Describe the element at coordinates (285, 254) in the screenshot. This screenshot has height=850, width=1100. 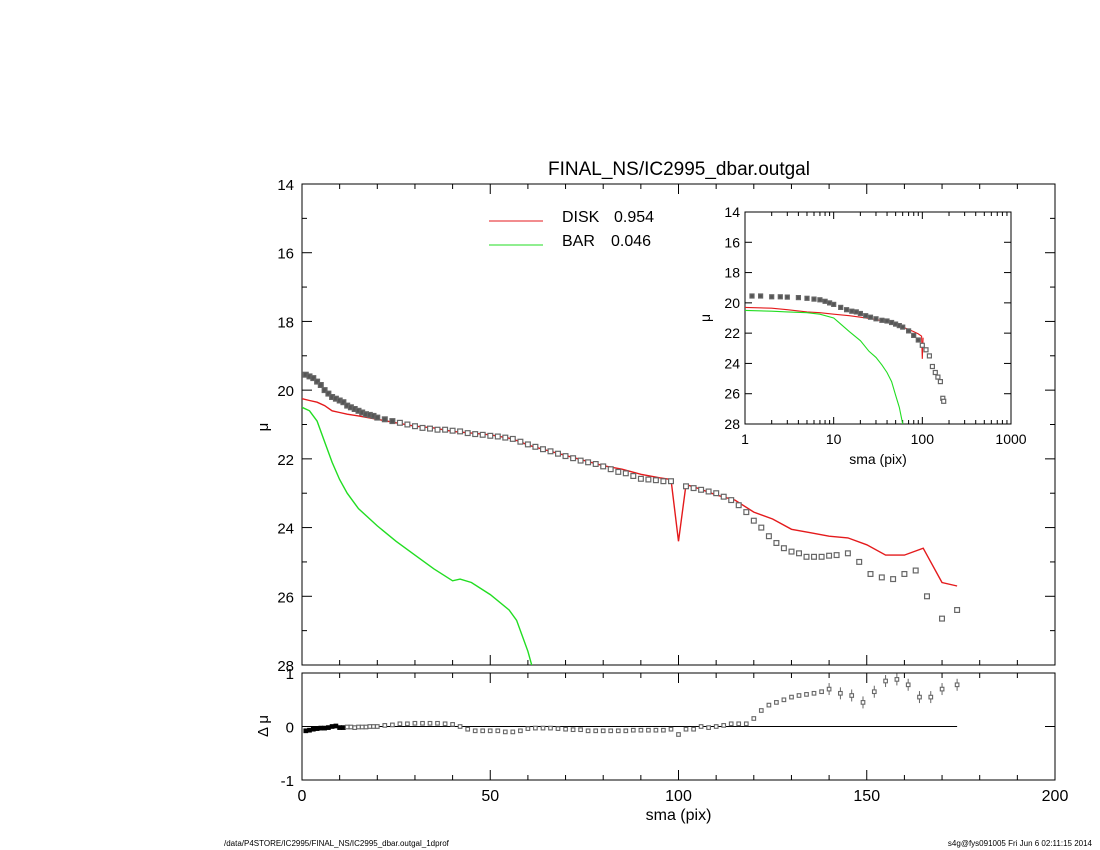
I see `main-y-tick-label: 16` at that location.